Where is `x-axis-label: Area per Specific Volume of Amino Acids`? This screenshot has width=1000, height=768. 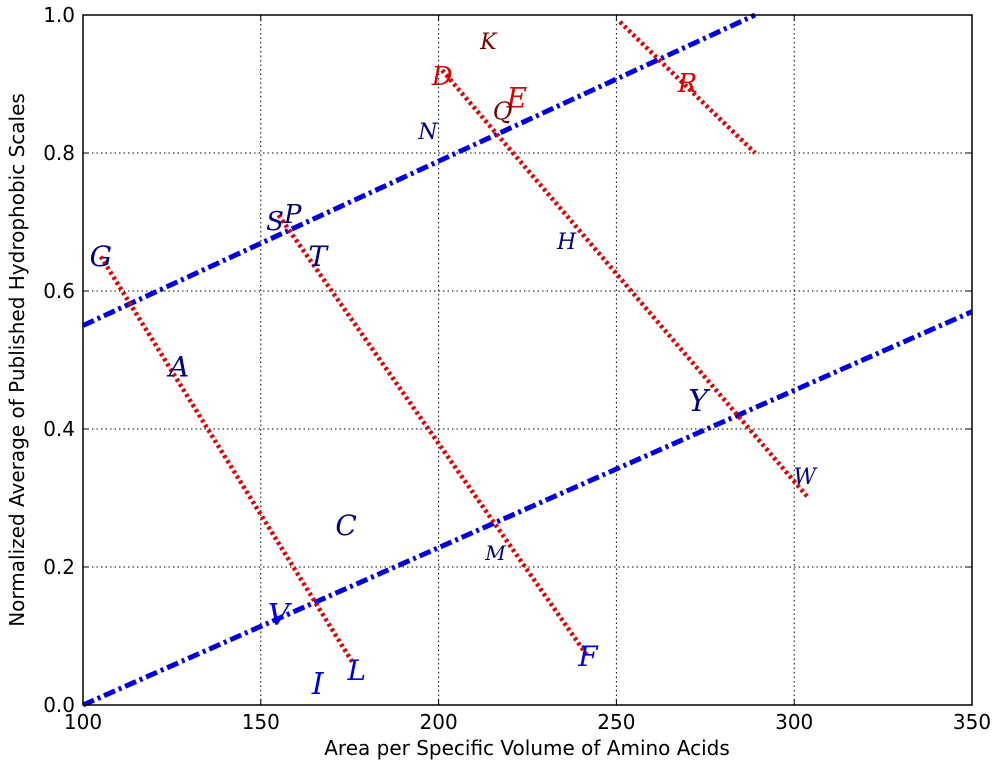 x-axis-label: Area per Specific Volume of Amino Acids is located at coordinates (527, 748).